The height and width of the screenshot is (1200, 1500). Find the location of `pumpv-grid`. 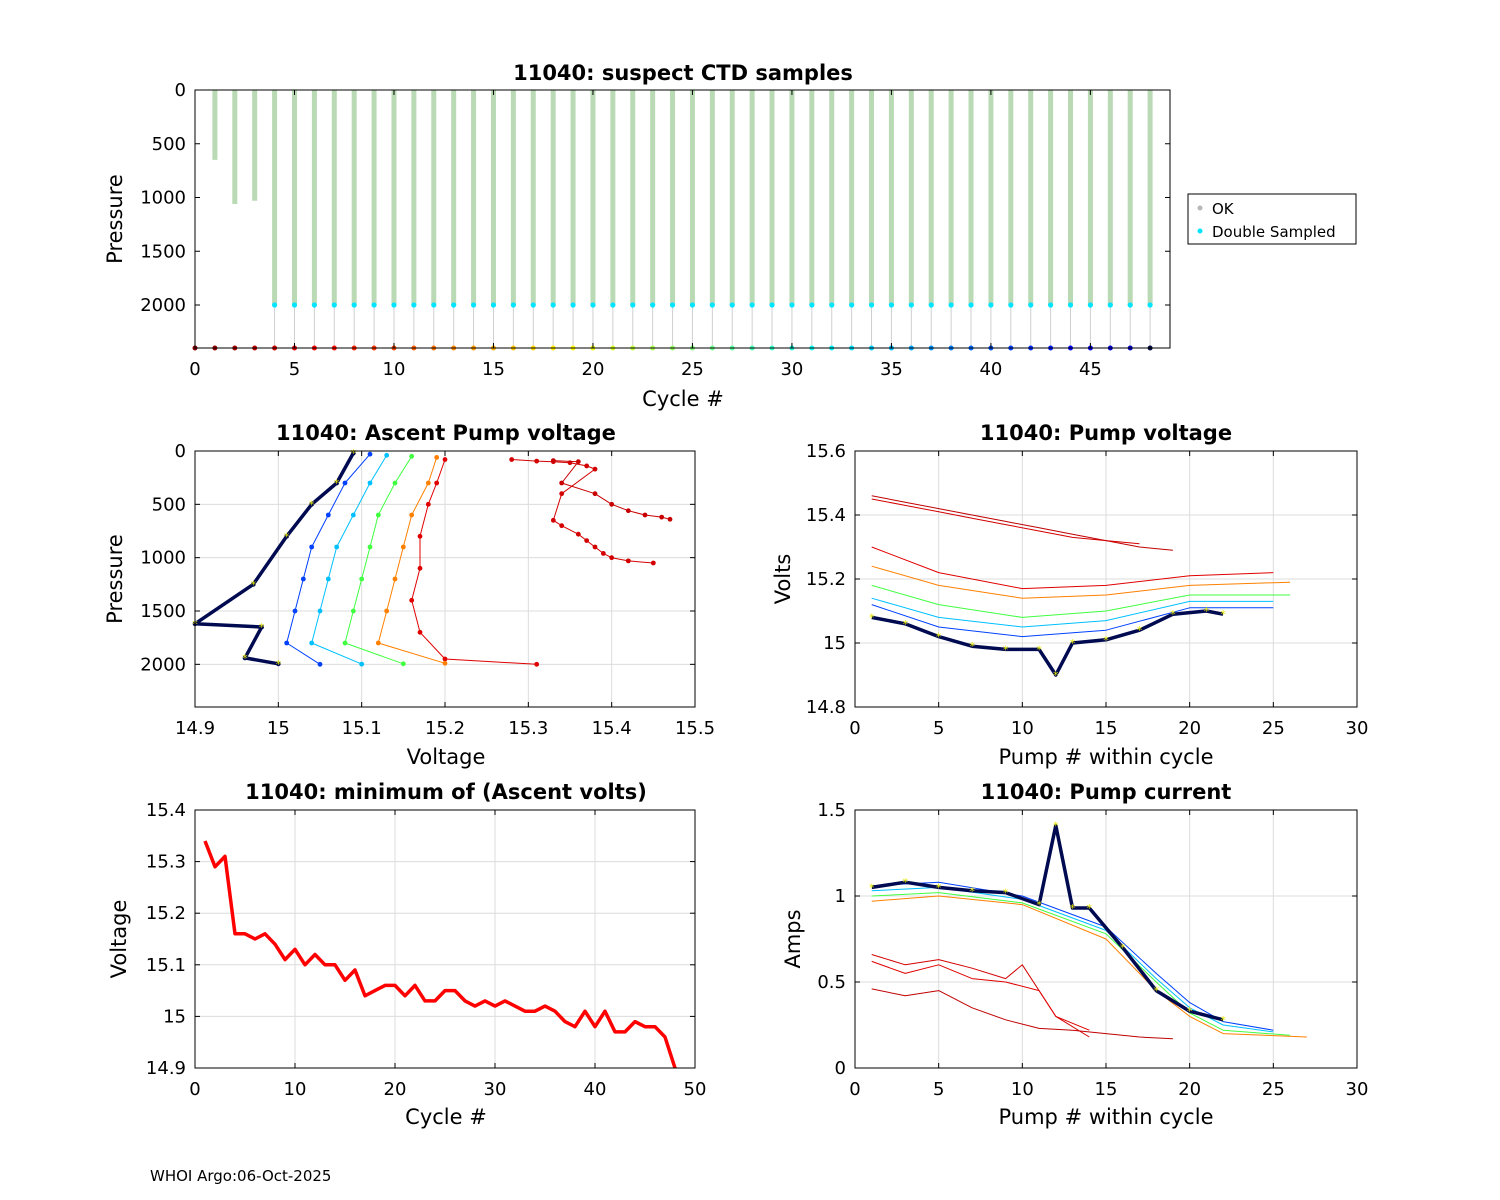

pumpv-grid is located at coordinates (1106, 579).